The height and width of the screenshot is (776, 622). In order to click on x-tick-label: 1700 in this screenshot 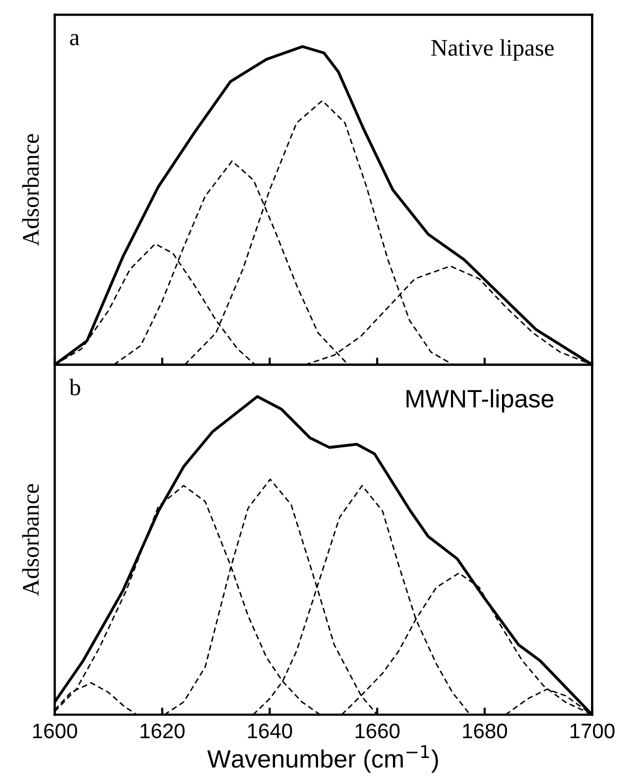, I will do `click(592, 731)`.